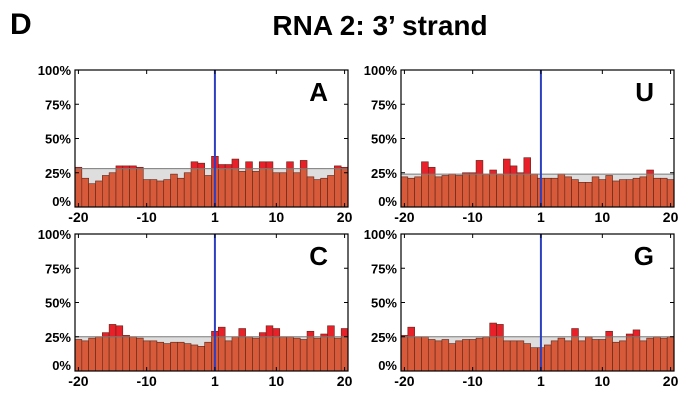 The image size is (685, 393). What do you see at coordinates (58, 303) in the screenshot?
I see `y-tick-label: 50%` at bounding box center [58, 303].